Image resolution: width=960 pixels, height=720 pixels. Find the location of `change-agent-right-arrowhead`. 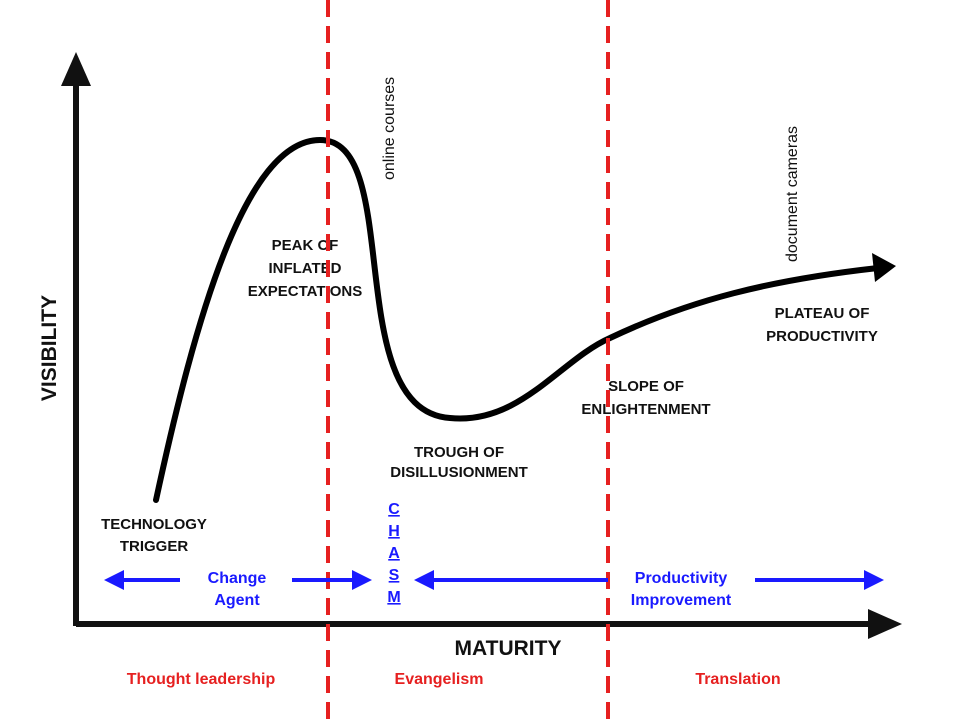

change-agent-right-arrowhead is located at coordinates (362, 580).